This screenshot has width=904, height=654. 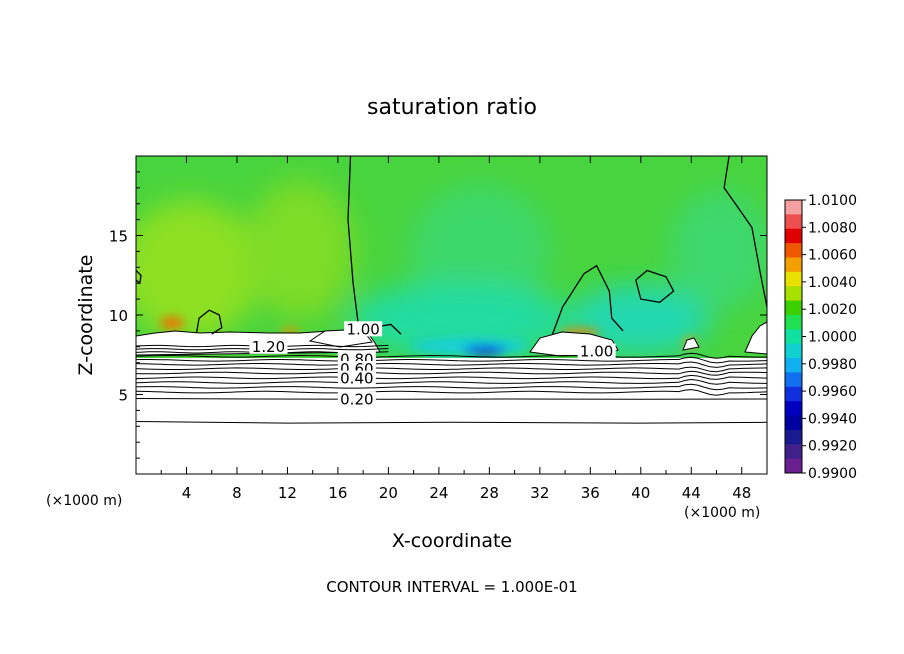 What do you see at coordinates (485, 352) in the screenshot?
I see `field-darkblue-low` at bounding box center [485, 352].